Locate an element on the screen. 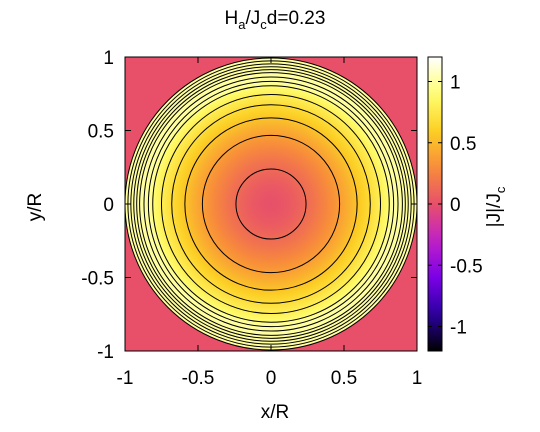 The image size is (540, 432). contour-line is located at coordinates (271, 204).